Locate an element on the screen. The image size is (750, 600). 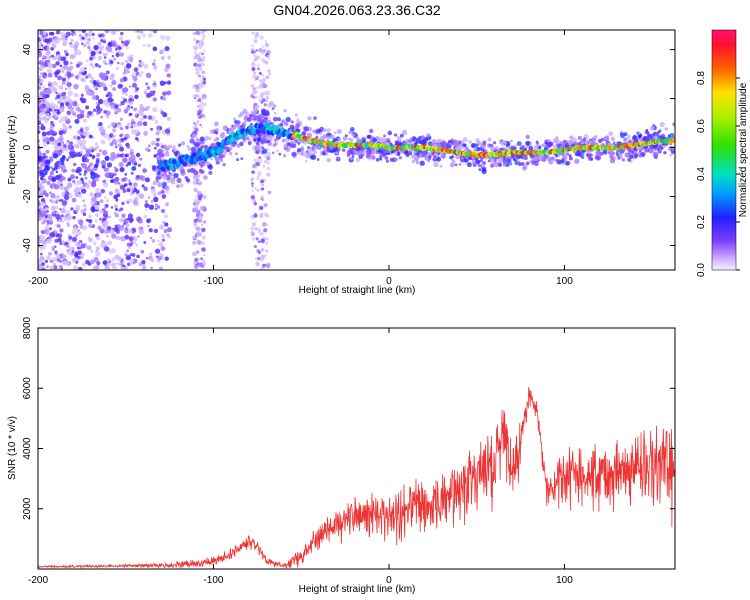
colorbar-tick-label: 0.0 is located at coordinates (701, 270).